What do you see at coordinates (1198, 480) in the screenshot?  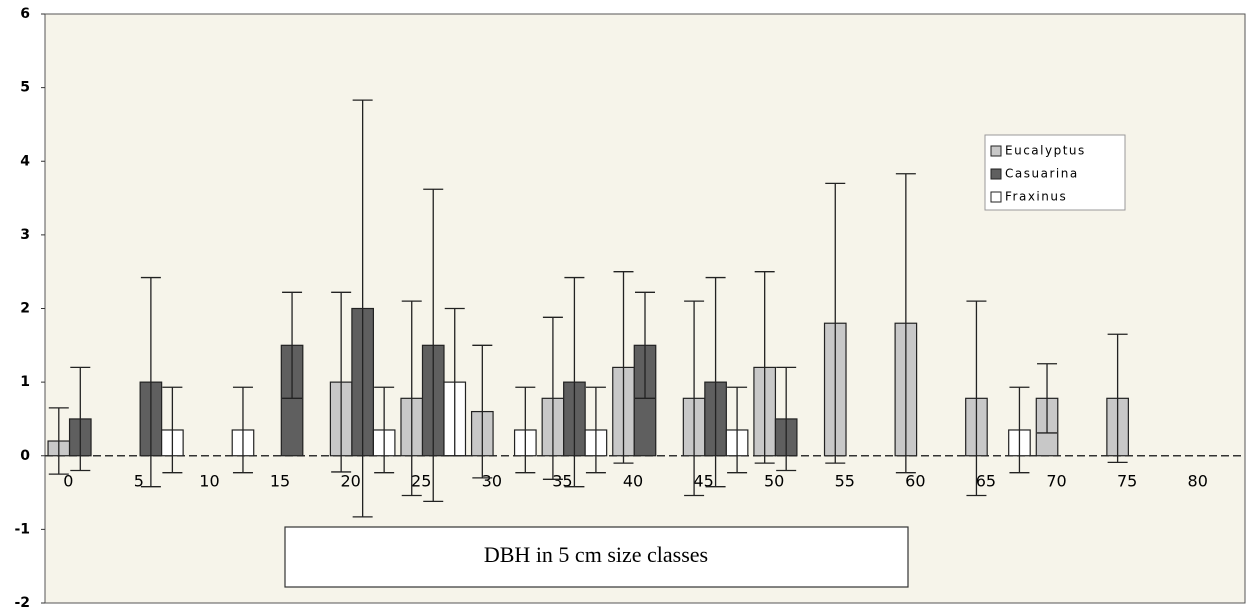 I see `x-tick-label: 80` at bounding box center [1198, 480].